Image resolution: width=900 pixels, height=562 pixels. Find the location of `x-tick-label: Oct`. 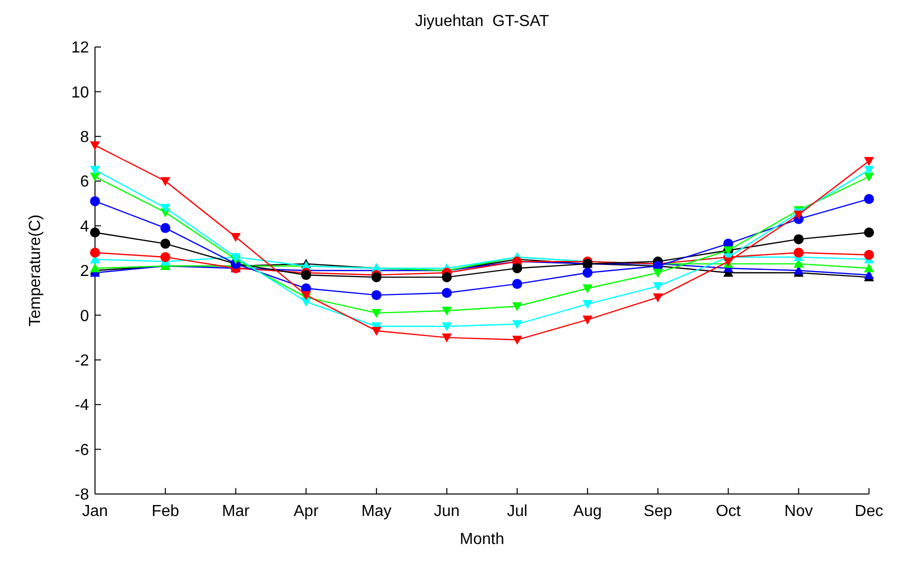

x-tick-label: Oct is located at coordinates (729, 511).